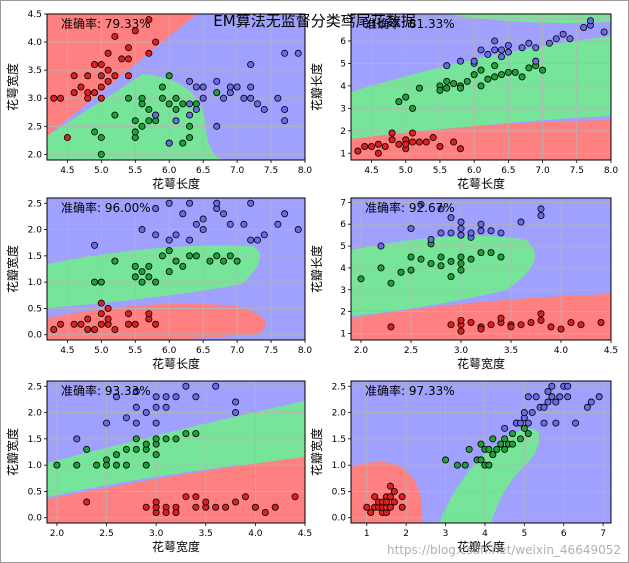 This screenshot has width=629, height=563. What do you see at coordinates (314, 21) in the screenshot?
I see `figure-title: EM算法无监督分类鸢尾花数据` at bounding box center [314, 21].